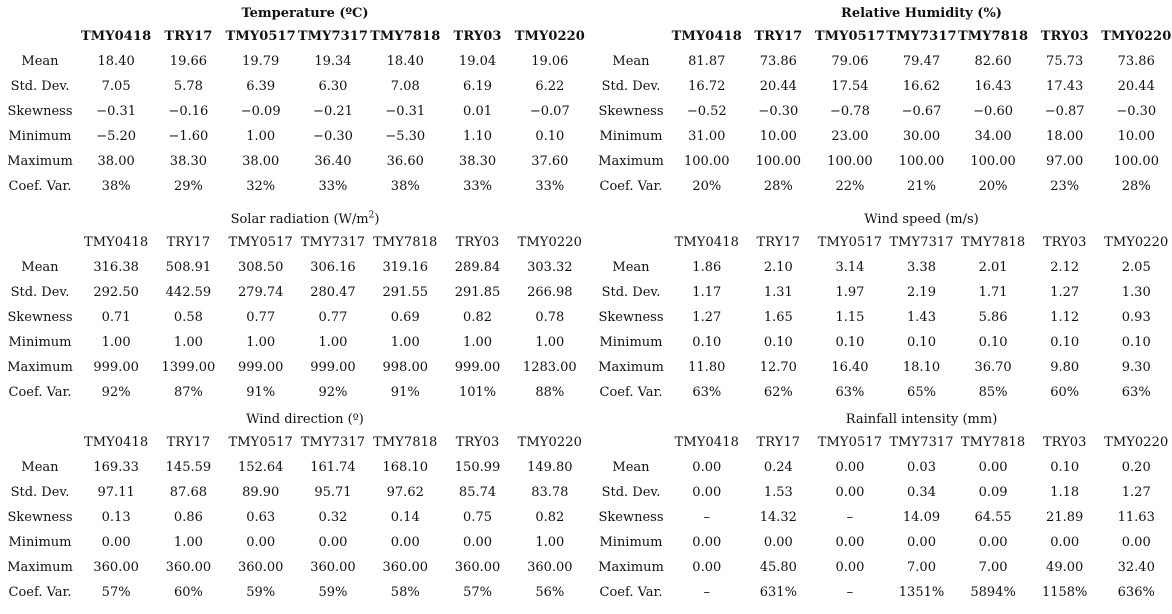 This screenshot has height=614, width=1172. What do you see at coordinates (405, 86) in the screenshot?
I see `stat-value: 7.08` at bounding box center [405, 86].